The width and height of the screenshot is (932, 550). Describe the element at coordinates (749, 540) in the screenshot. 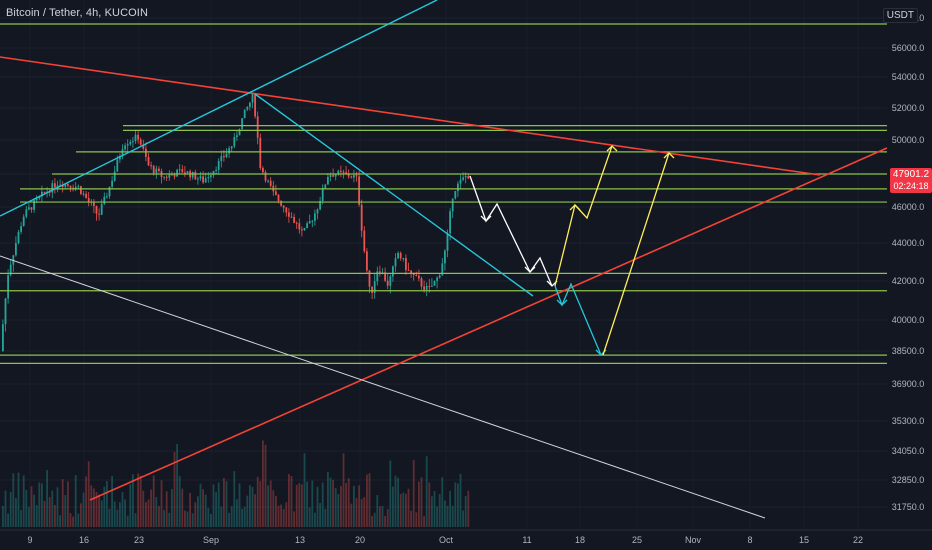

I see `time-tick-label: 8` at that location.